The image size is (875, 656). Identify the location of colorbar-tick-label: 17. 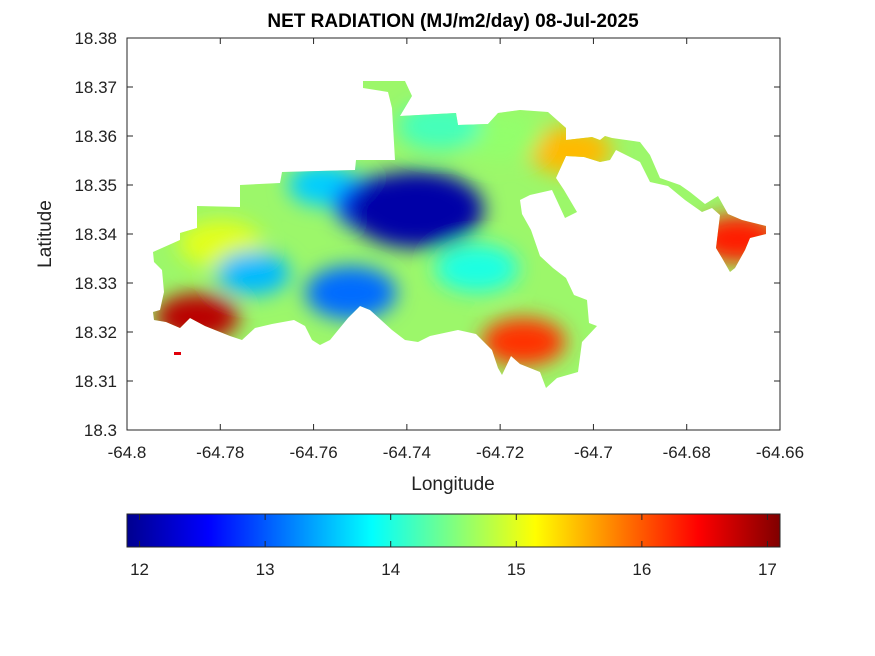
(767, 569).